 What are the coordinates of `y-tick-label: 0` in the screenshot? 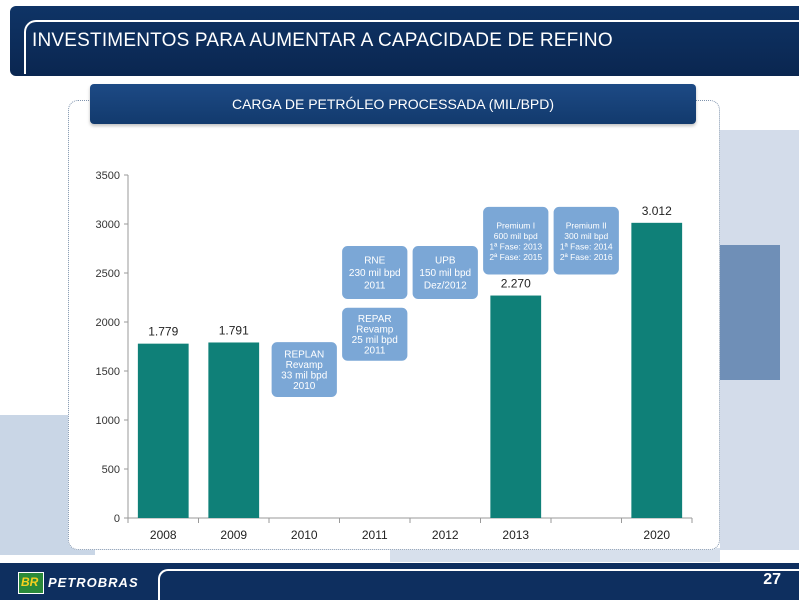 It's located at (117, 519).